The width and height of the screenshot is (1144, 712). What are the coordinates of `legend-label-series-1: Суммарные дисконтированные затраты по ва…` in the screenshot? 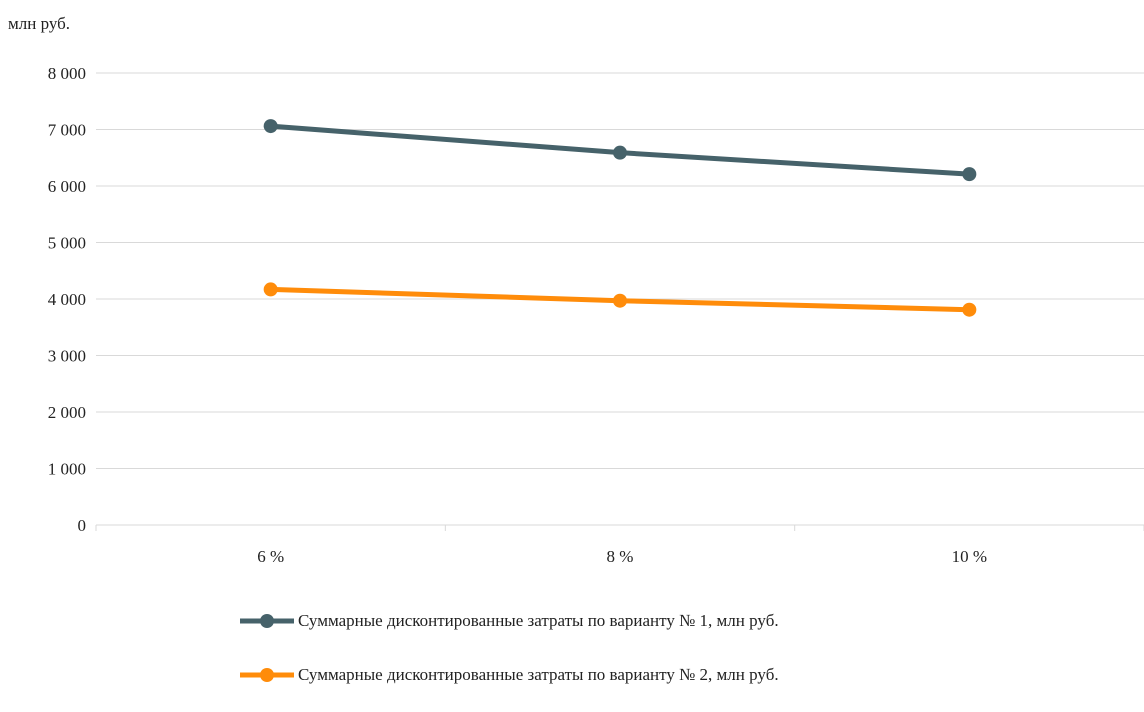 It's located at (538, 620).